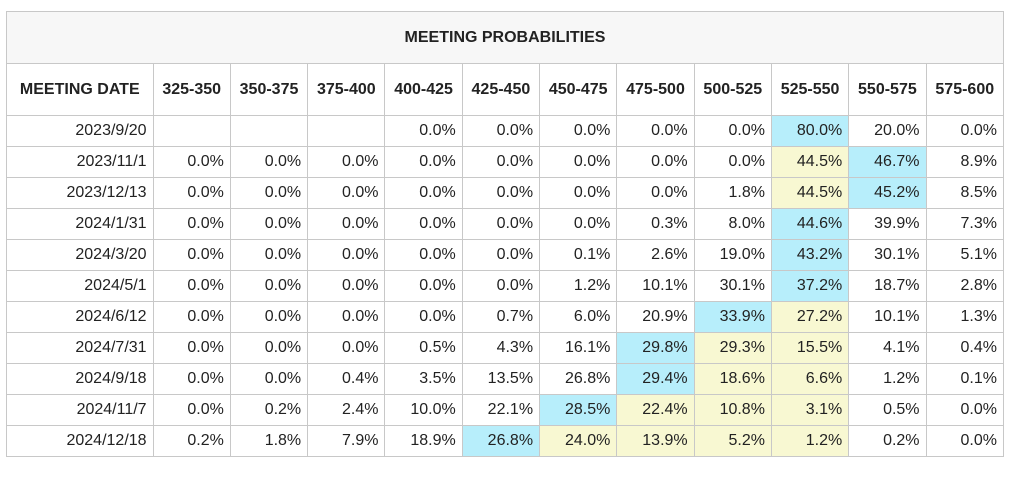 Image resolution: width=1016 pixels, height=479 pixels. I want to click on probability-cell: 2.4%, so click(346, 410).